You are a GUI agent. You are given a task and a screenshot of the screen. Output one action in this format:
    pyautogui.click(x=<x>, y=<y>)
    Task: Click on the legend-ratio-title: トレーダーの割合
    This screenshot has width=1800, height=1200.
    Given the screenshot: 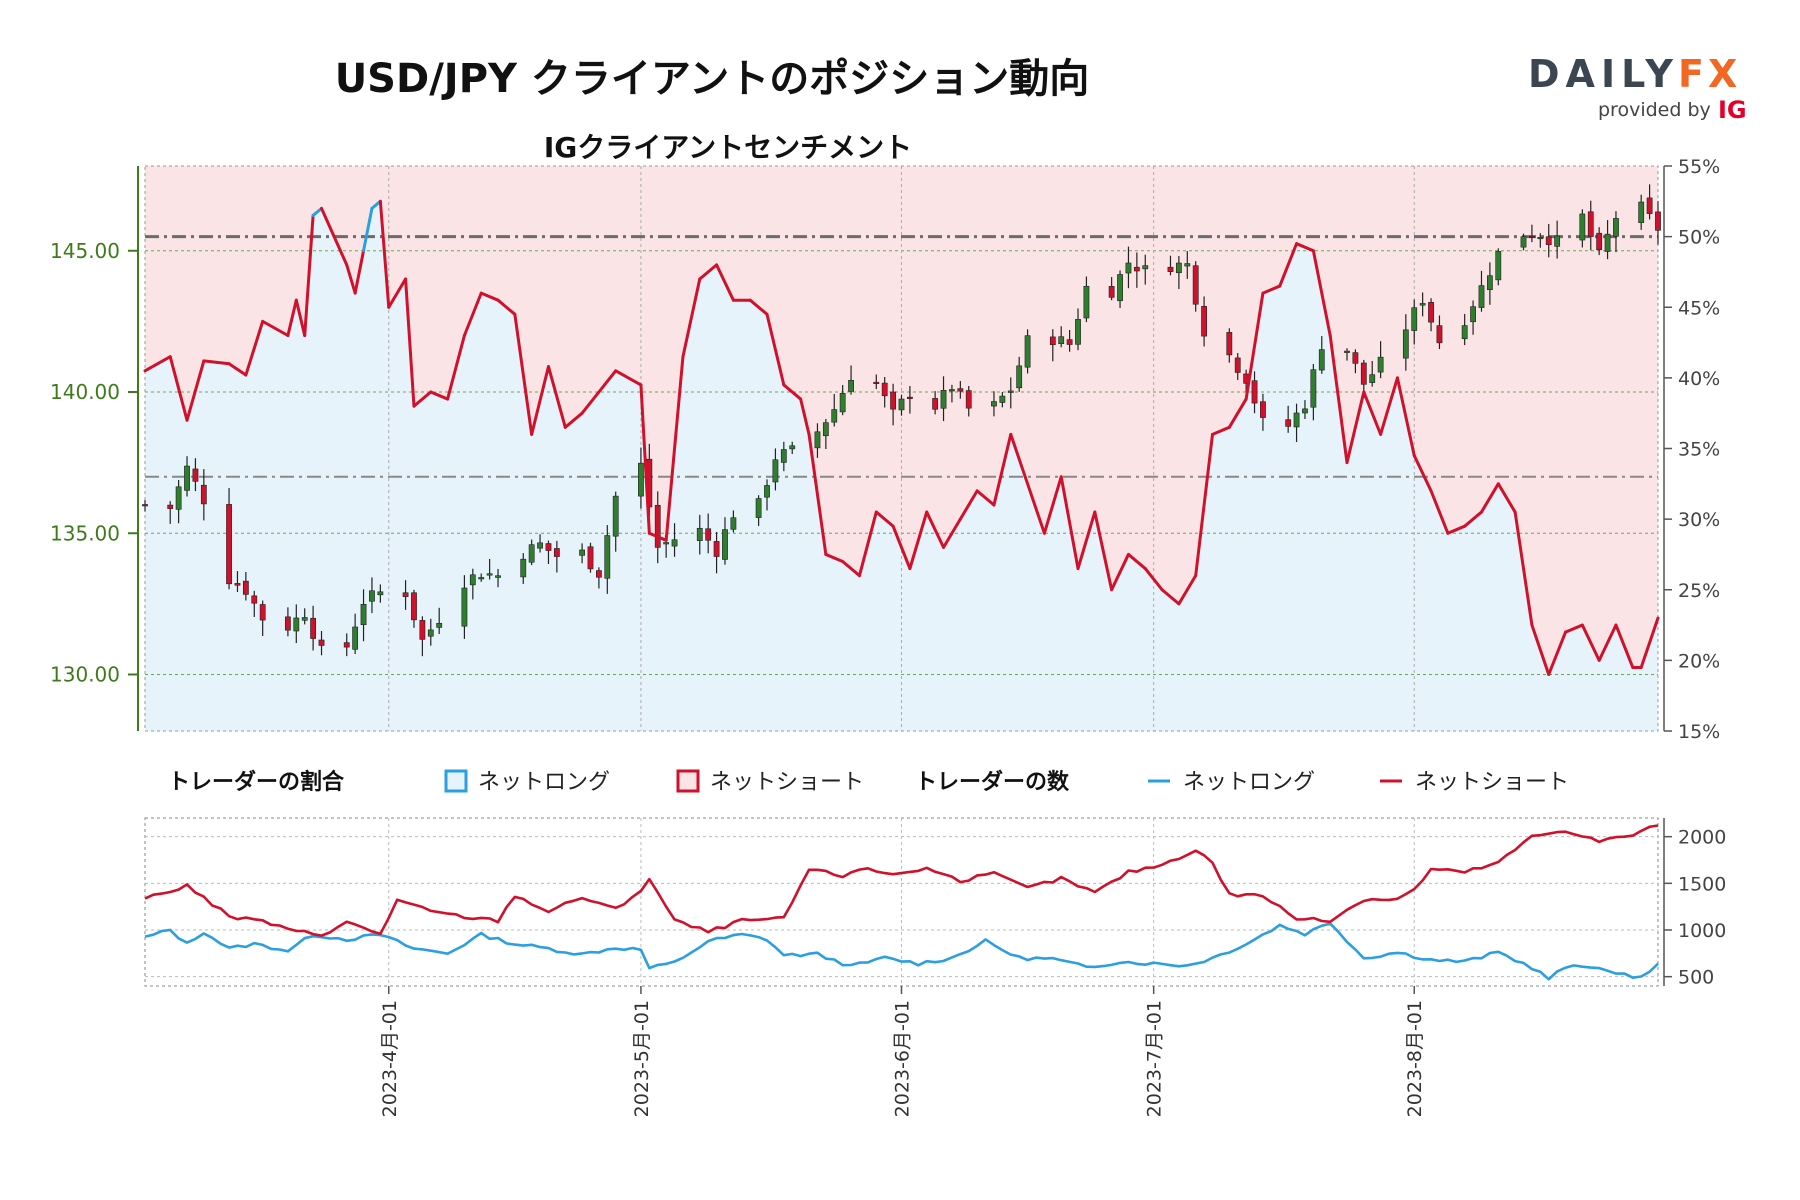 What is the action you would take?
    pyautogui.click(x=256, y=782)
    